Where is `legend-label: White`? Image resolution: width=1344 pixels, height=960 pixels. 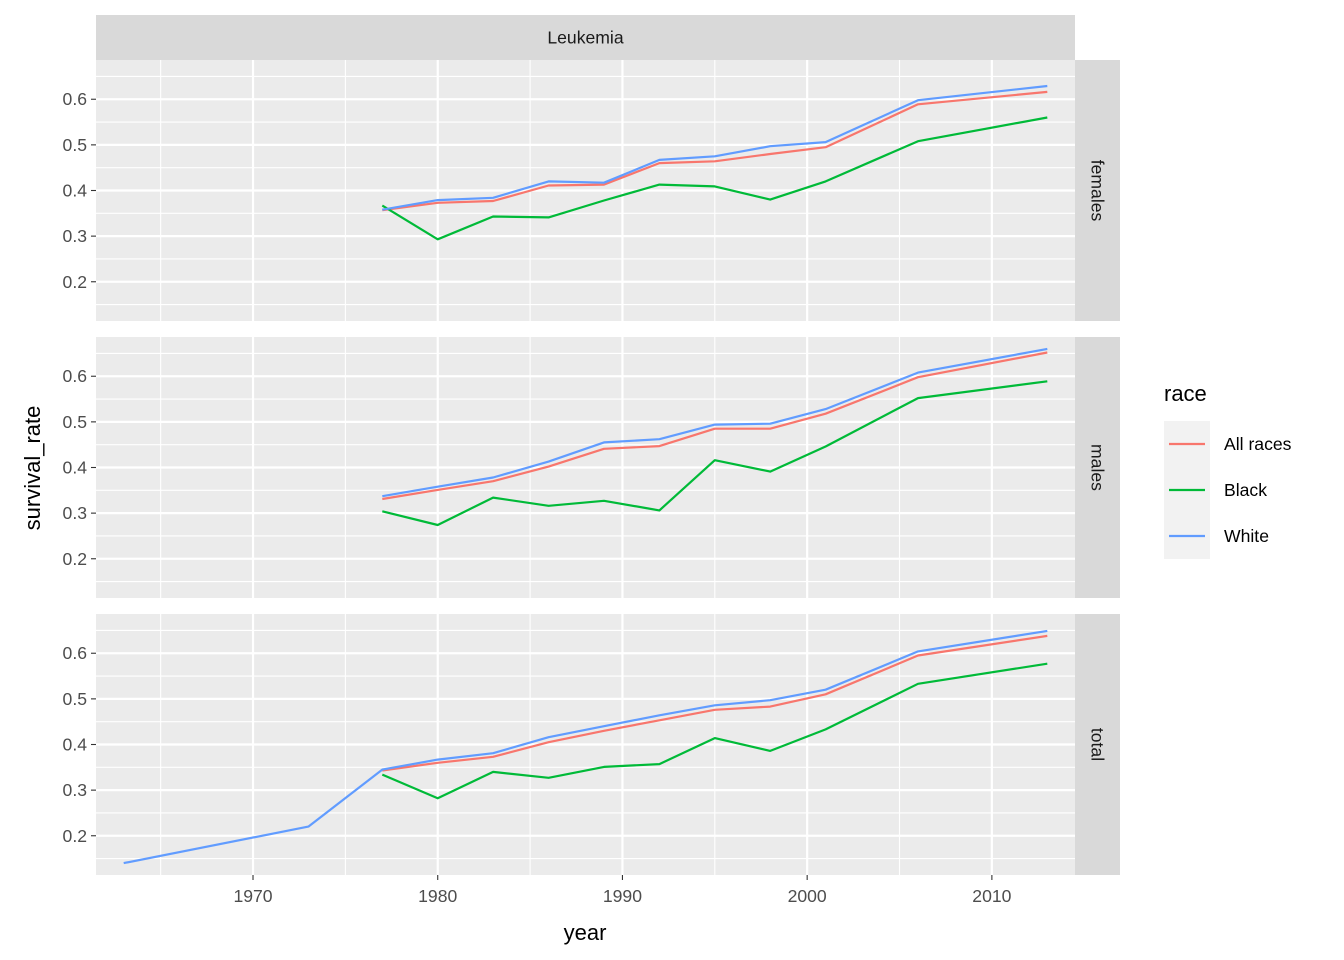 legend-label: White is located at coordinates (1246, 536).